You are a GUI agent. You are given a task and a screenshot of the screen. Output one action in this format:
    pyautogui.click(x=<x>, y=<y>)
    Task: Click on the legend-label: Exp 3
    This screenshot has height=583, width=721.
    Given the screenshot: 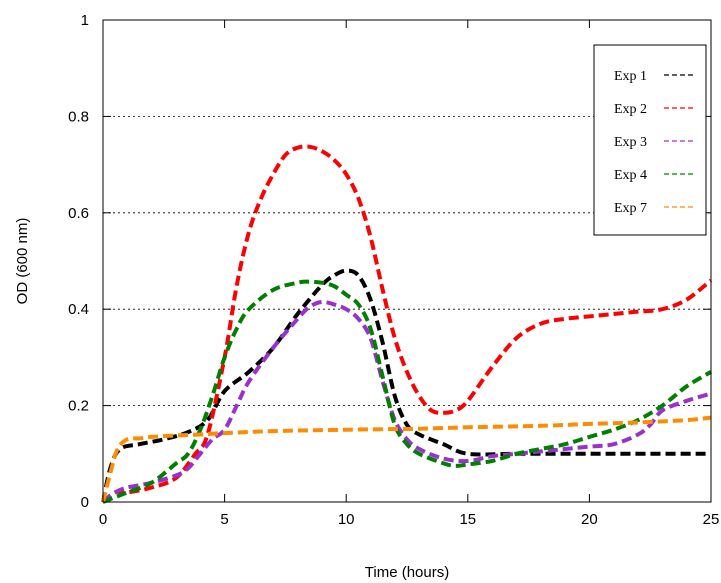 What is the action you would take?
    pyautogui.click(x=630, y=142)
    